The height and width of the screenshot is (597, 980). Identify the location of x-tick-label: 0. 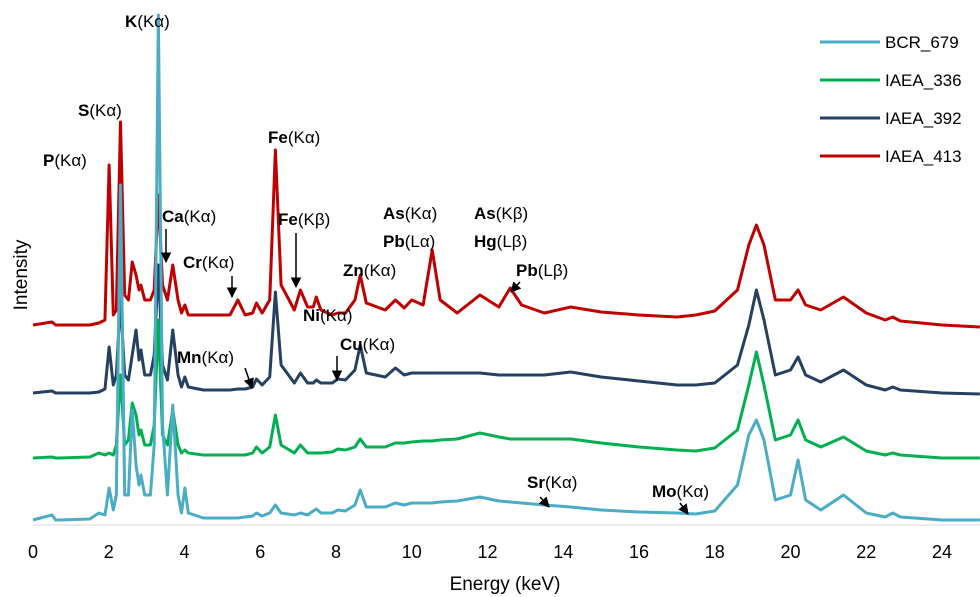
(33, 552).